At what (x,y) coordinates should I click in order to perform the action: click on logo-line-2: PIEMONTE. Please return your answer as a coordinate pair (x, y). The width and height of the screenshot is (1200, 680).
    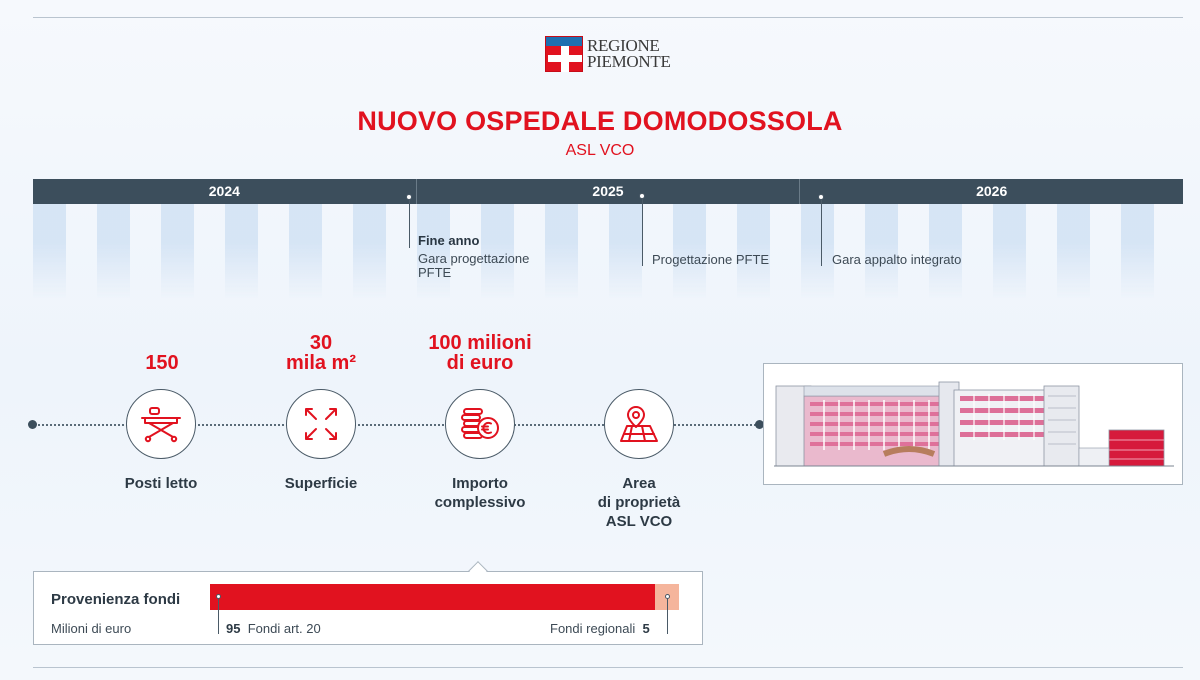
    Looking at the image, I should click on (629, 61).